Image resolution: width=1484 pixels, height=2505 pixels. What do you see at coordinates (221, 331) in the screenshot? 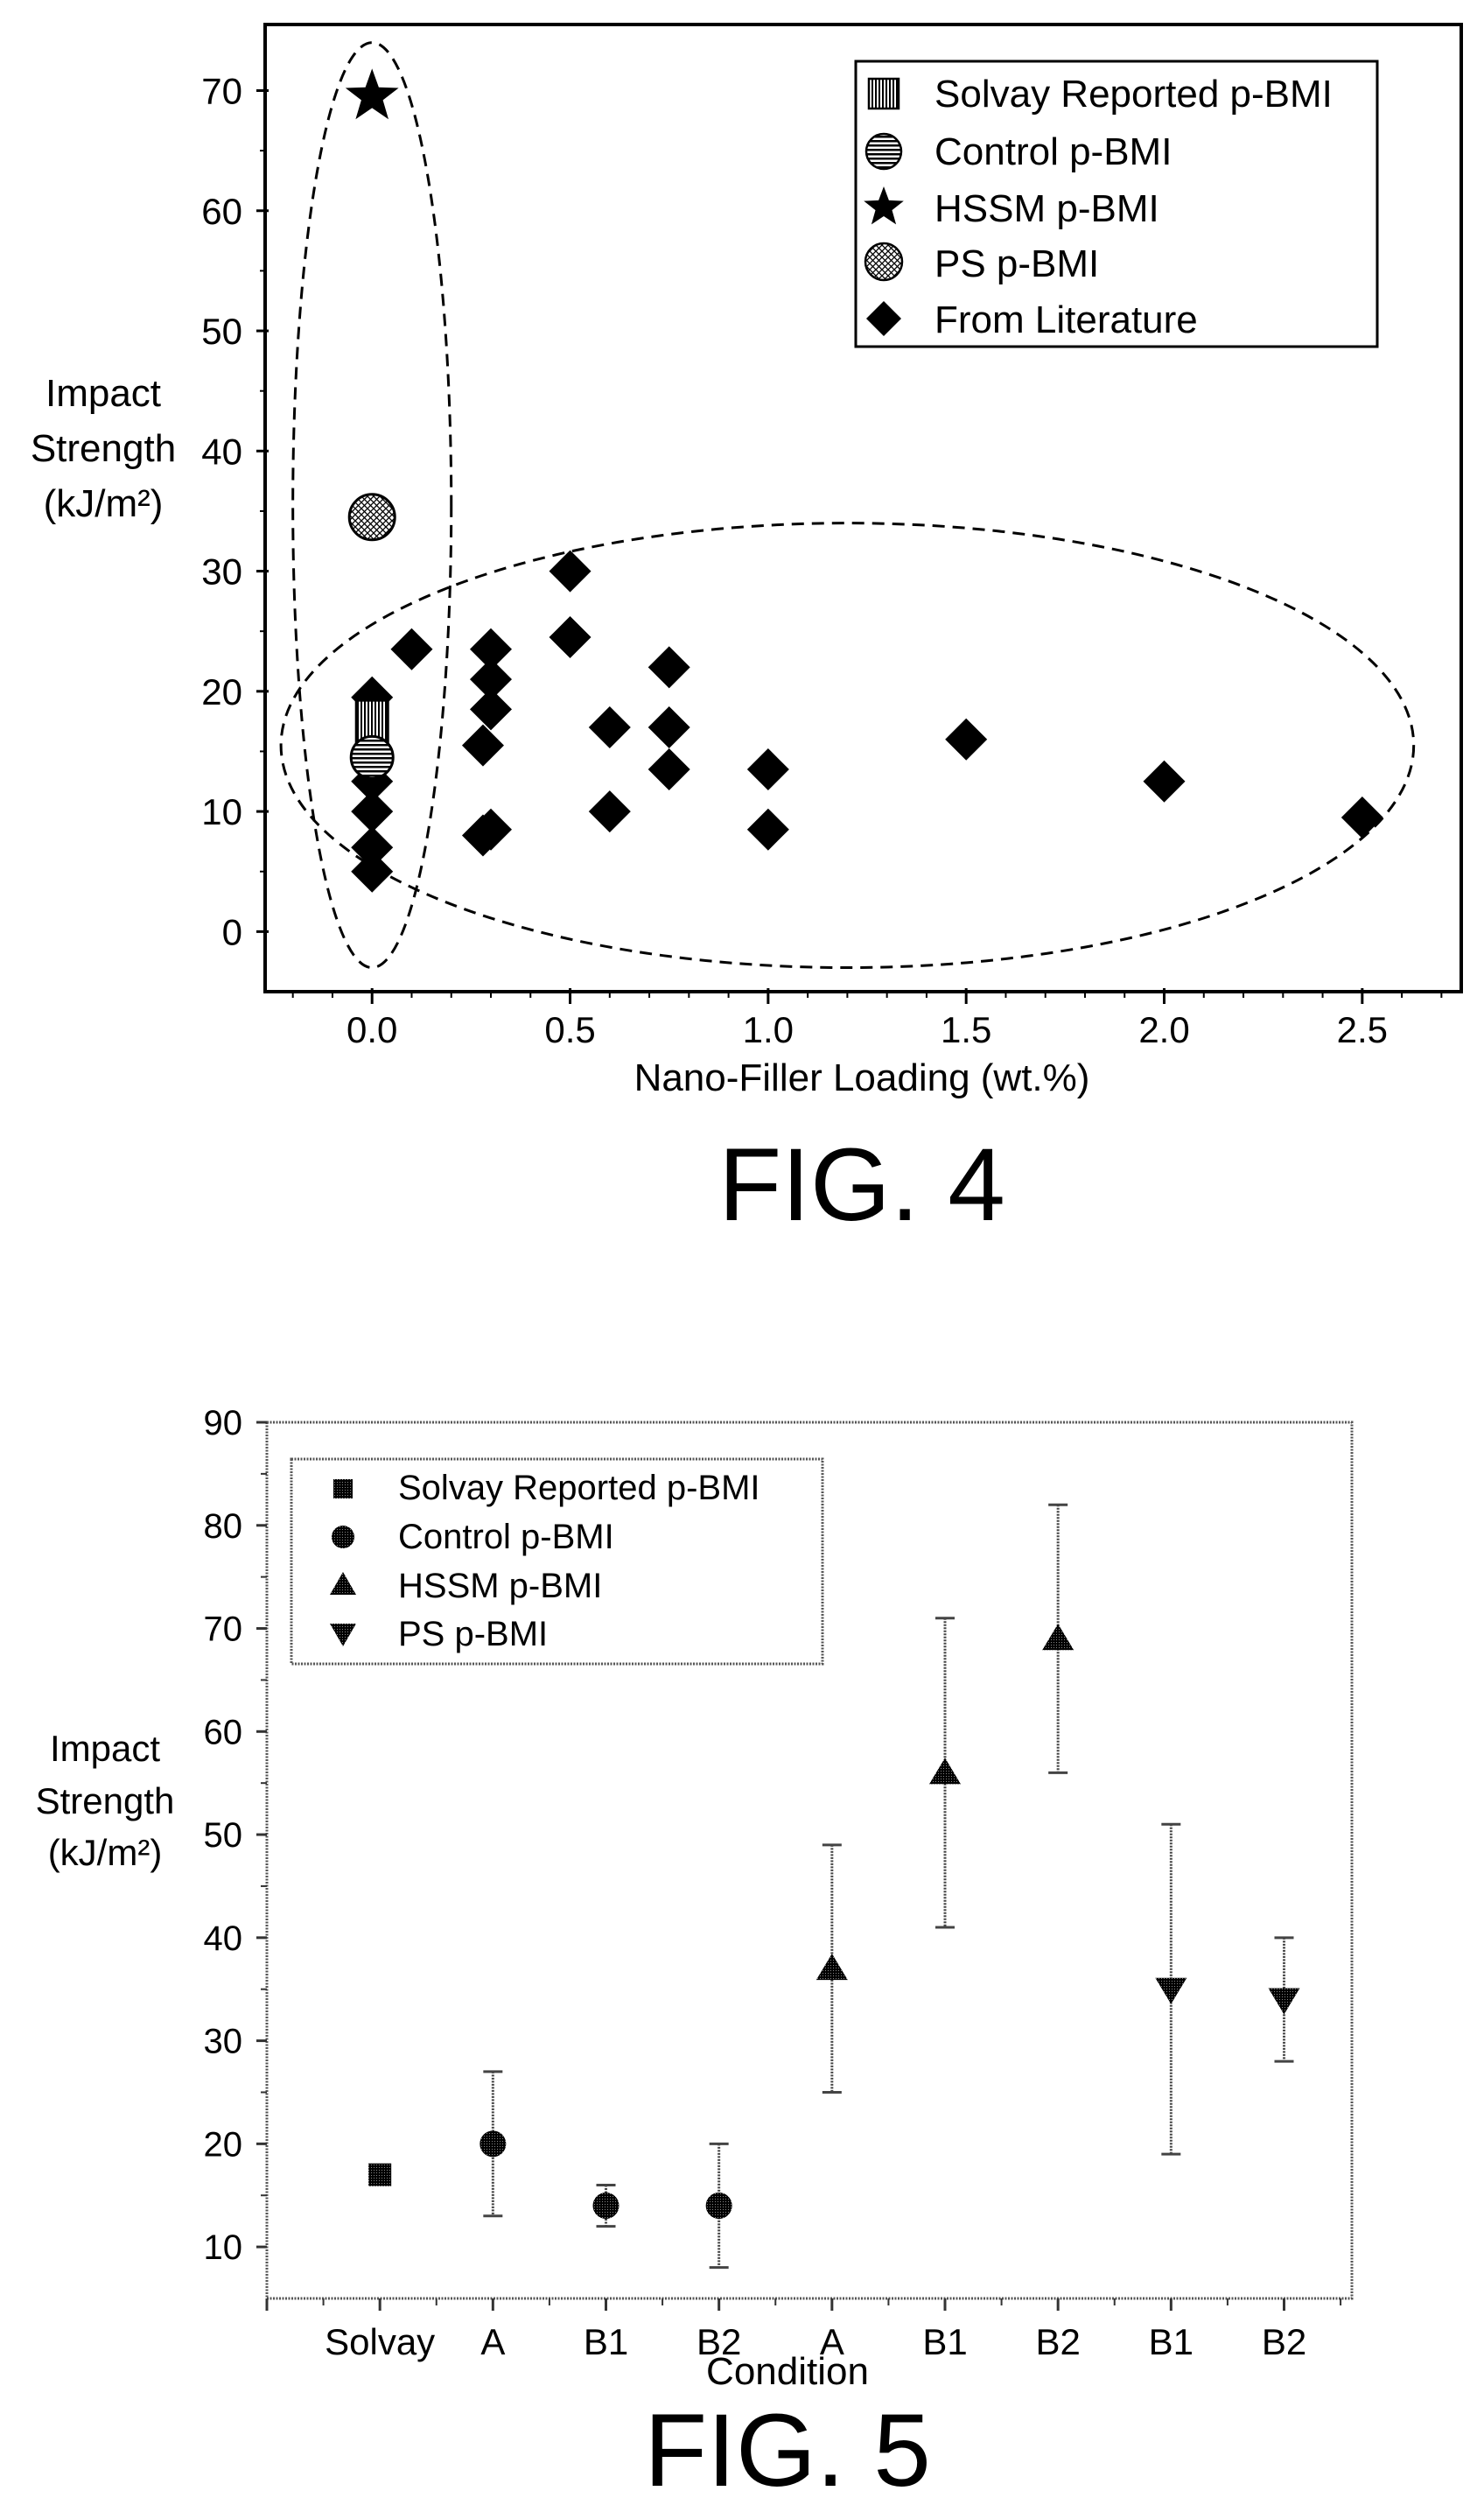
I see `fig4-y-tick-label: 50` at bounding box center [221, 331].